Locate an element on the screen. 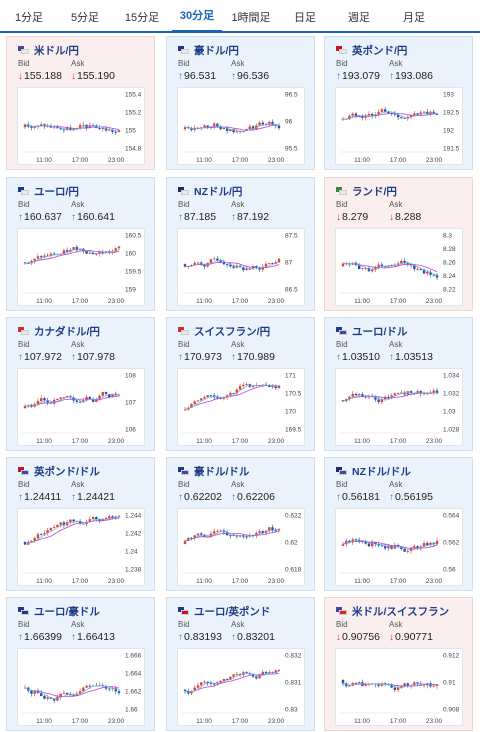 The height and width of the screenshot is (732, 480). pair-name: スイスフラン/円 is located at coordinates (232, 331).